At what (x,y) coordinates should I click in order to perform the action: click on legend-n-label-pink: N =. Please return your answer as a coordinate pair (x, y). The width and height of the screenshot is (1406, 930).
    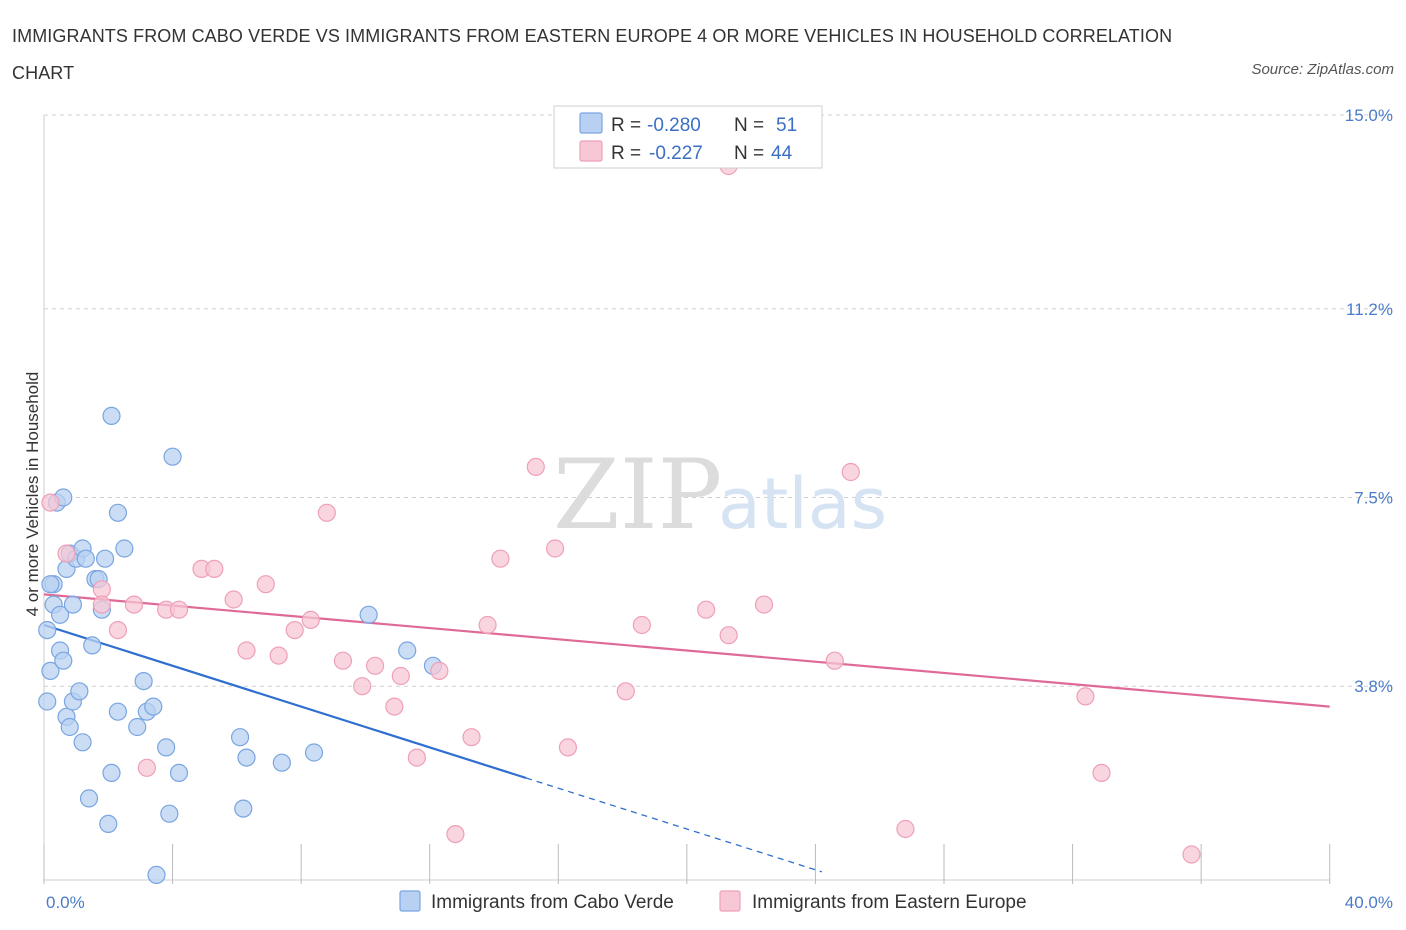
    Looking at the image, I should click on (749, 153).